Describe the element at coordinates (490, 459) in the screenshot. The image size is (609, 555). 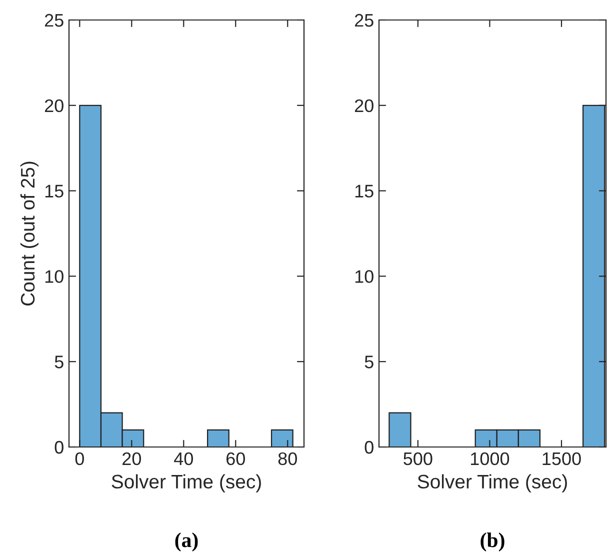
I see `x-tick-label: 1000` at that location.